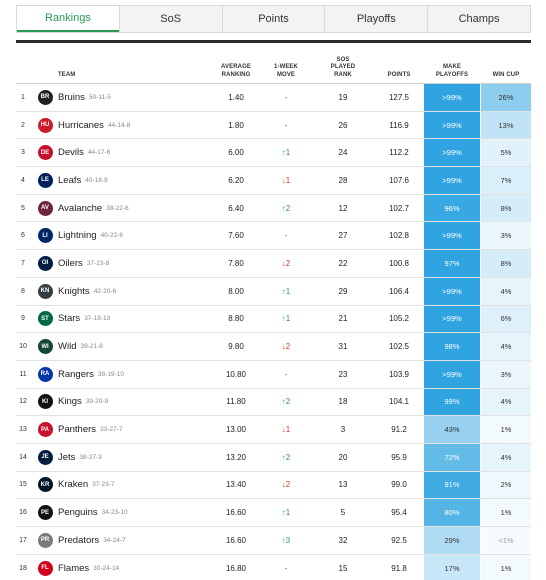 This screenshot has height=580, width=546. I want to click on team-name: Leafs, so click(70, 180).